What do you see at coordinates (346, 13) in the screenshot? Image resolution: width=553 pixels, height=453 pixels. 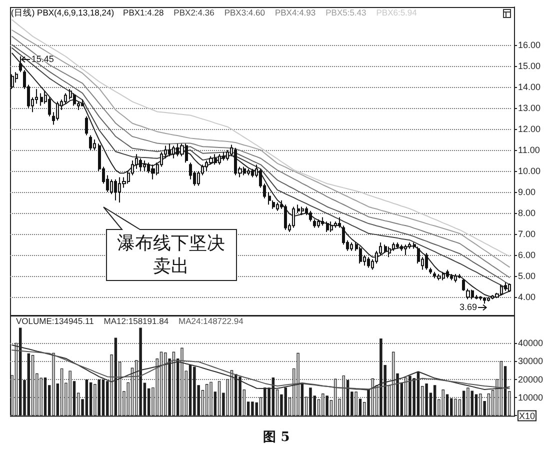 I see `text: PBX5:5.43` at bounding box center [346, 13].